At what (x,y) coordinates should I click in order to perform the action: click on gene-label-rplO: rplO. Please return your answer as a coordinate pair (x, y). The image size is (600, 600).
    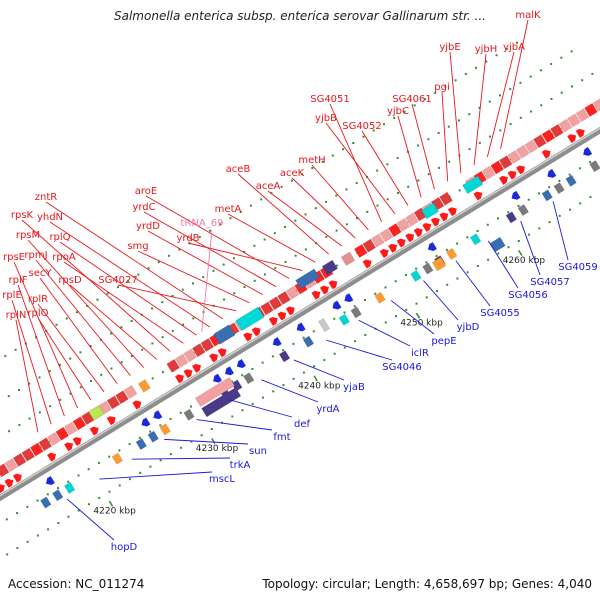
    Looking at the image, I should click on (59, 354).